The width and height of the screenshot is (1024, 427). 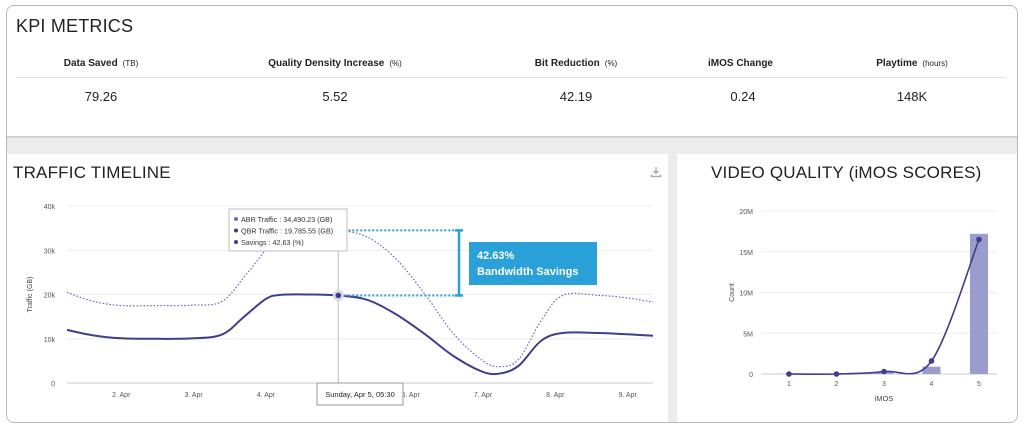 What do you see at coordinates (338, 295) in the screenshot?
I see `qbr-marker` at bounding box center [338, 295].